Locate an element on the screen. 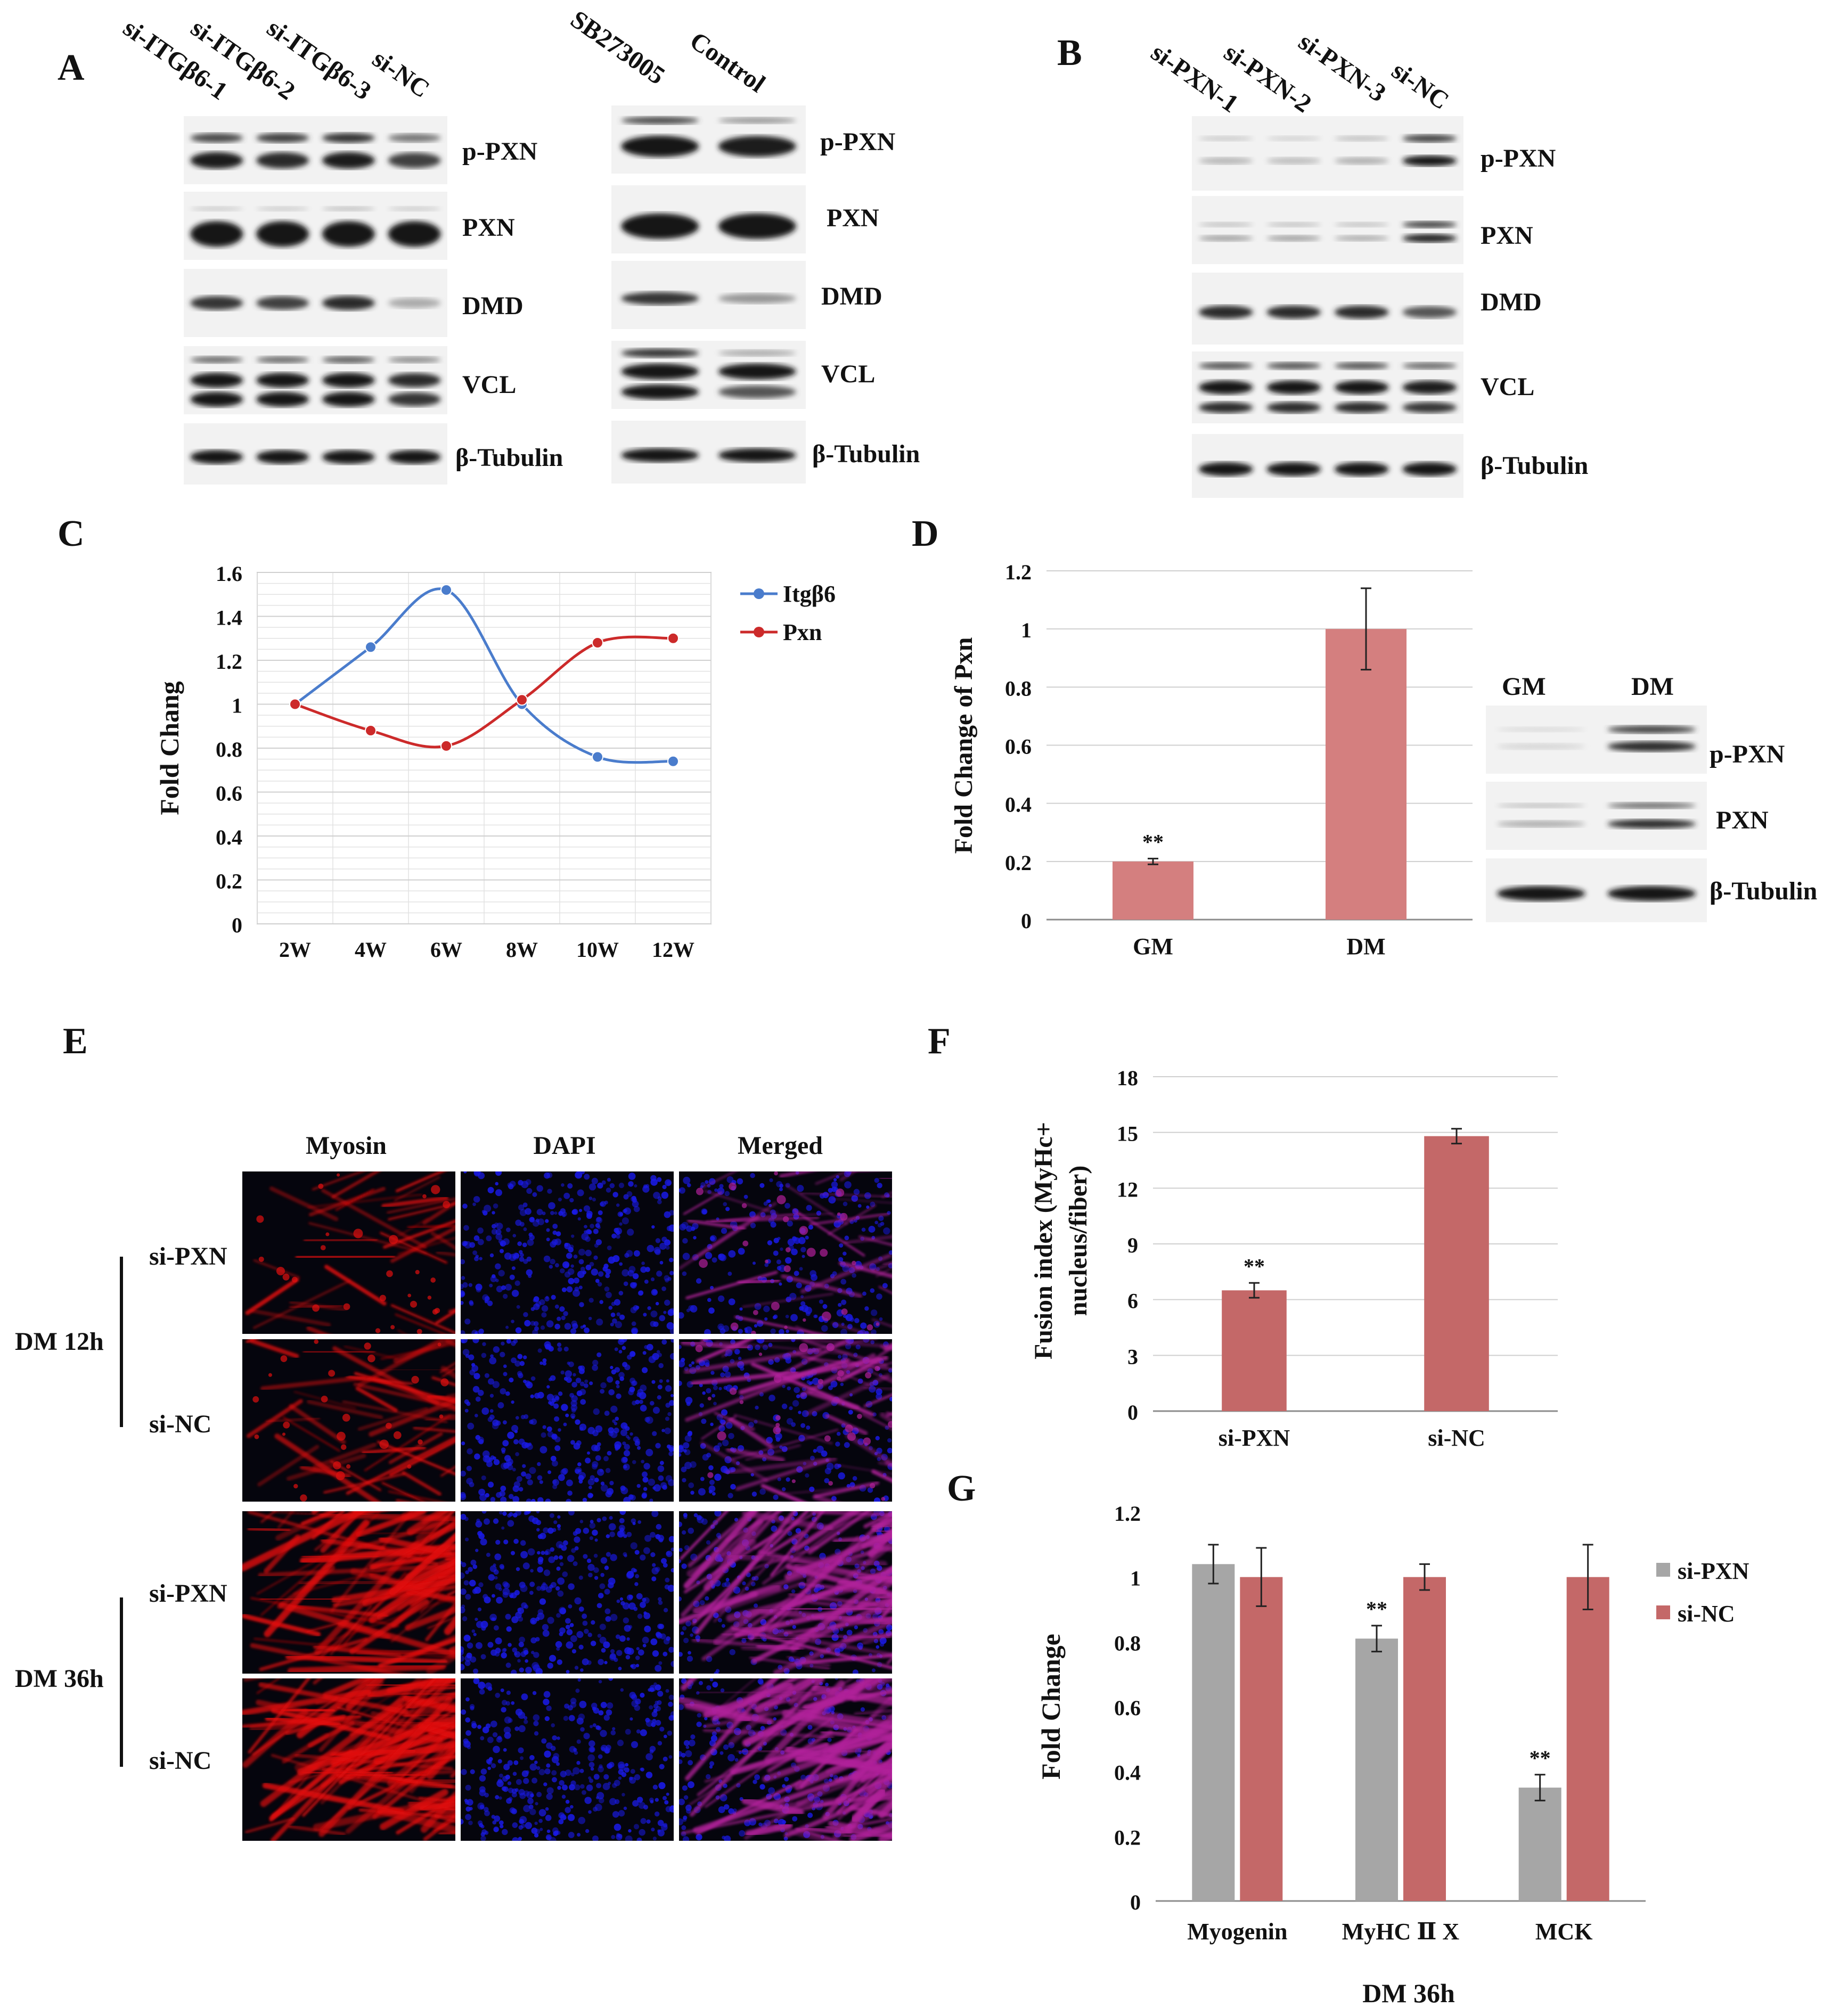 Image resolution: width=1848 pixels, height=2016 pixels. micrograph-content is located at coordinates (567, 1759).